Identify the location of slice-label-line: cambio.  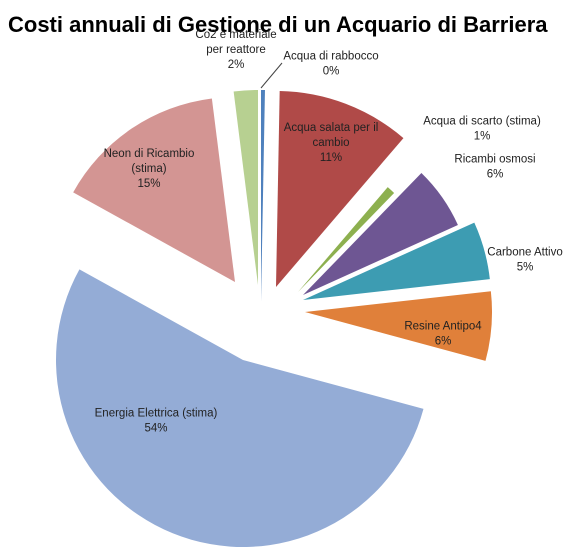
(330, 143).